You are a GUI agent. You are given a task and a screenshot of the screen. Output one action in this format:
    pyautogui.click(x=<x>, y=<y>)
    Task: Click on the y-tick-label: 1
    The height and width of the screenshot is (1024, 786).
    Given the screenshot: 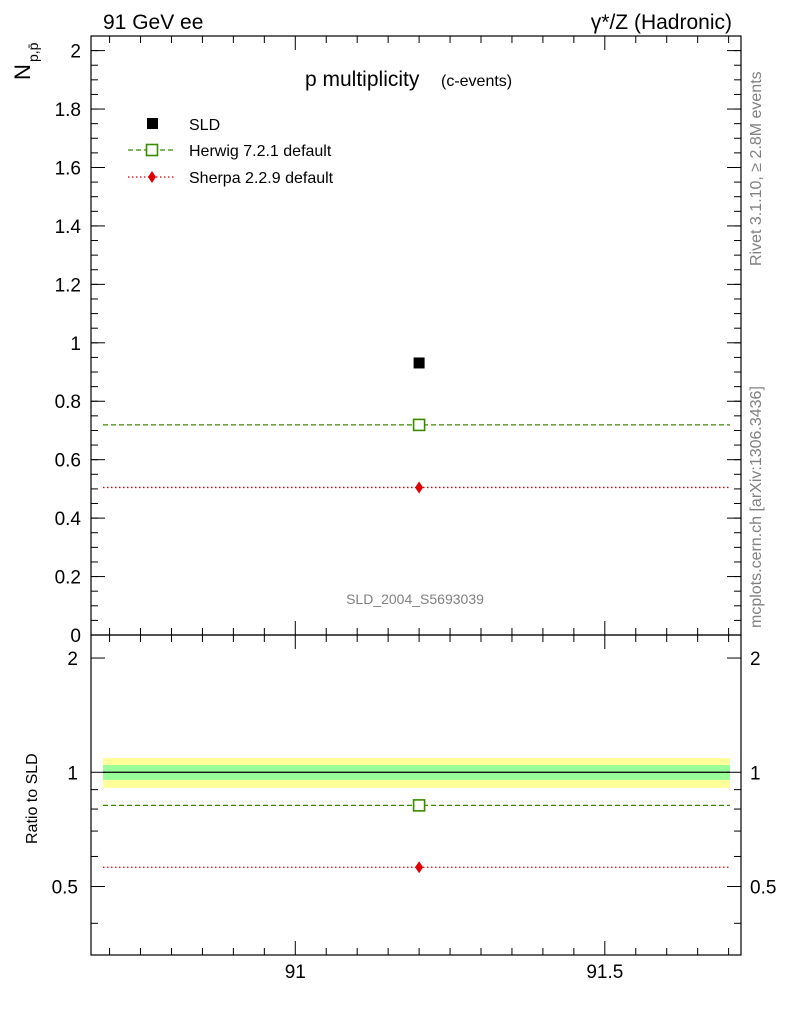 What is the action you would take?
    pyautogui.click(x=75, y=344)
    